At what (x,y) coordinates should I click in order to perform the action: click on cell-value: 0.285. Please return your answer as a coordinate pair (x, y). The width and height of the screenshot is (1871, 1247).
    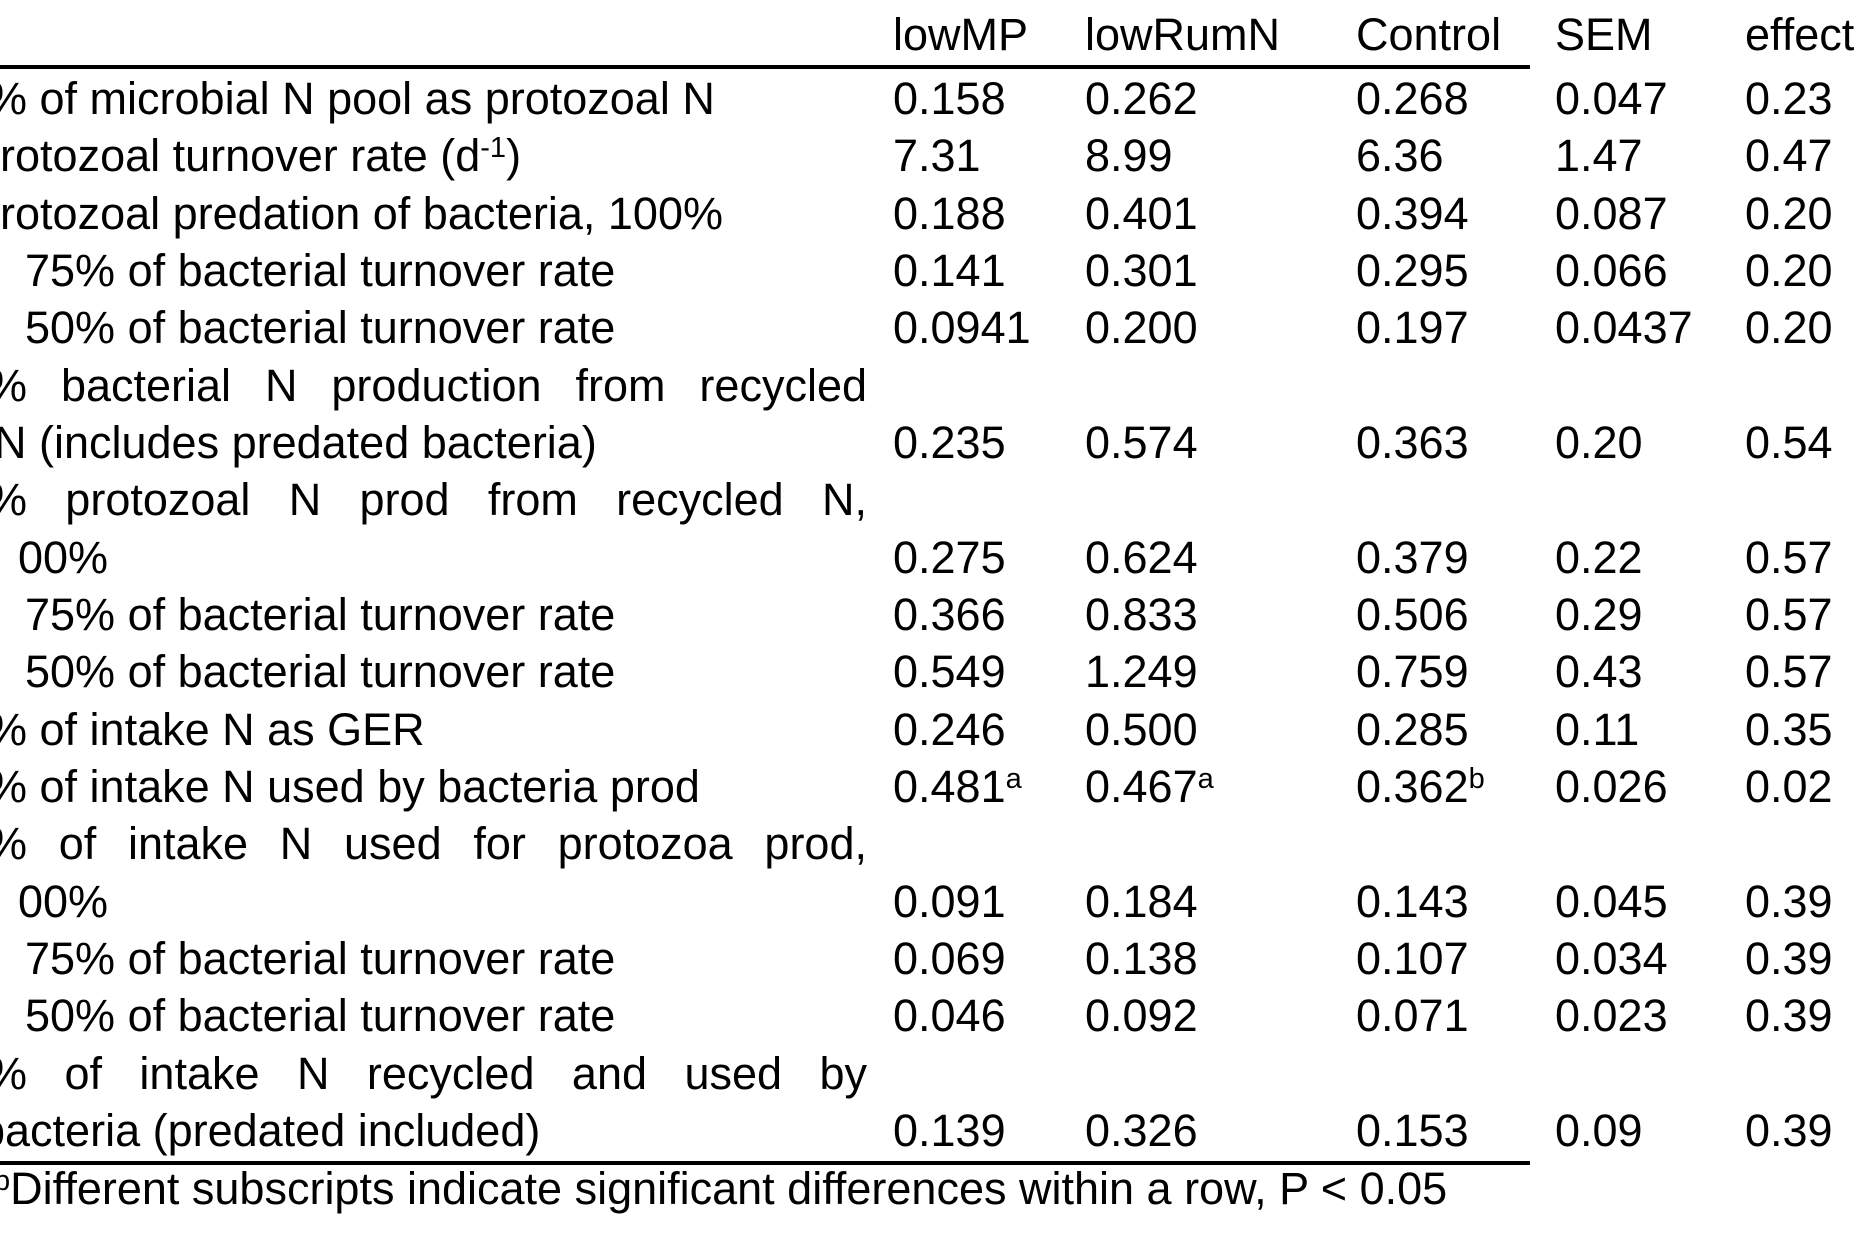
    Looking at the image, I should click on (1412, 729).